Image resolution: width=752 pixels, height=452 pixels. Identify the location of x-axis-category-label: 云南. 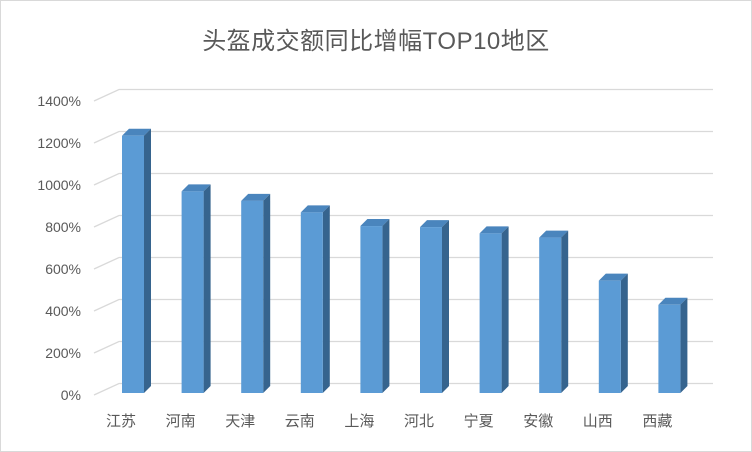
(300, 421).